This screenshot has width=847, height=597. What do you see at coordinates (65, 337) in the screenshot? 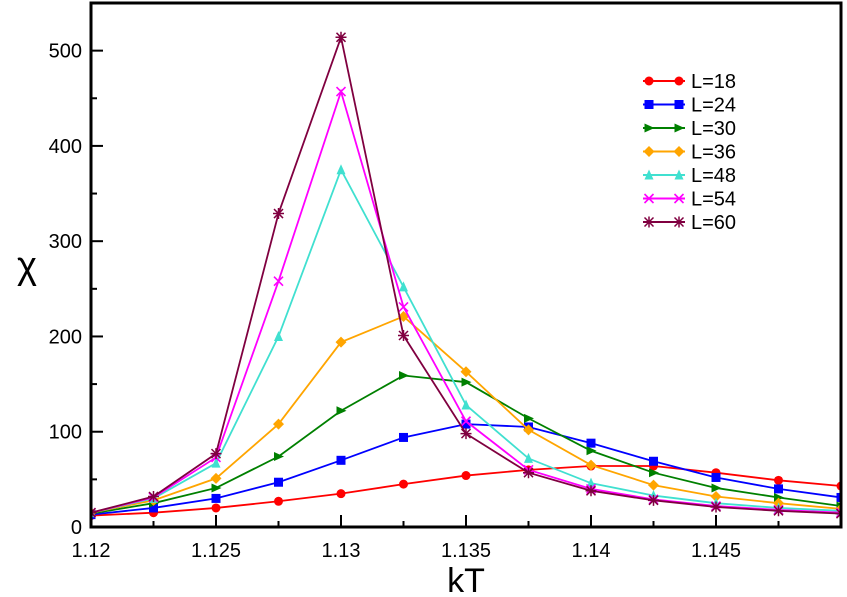
I see `y-tick-label: 200` at bounding box center [65, 337].